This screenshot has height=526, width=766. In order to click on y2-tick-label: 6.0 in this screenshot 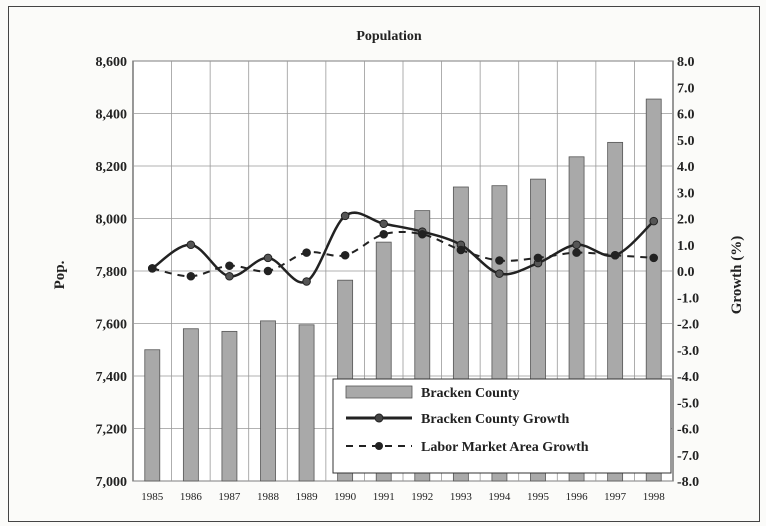, I will do `click(686, 115)`.